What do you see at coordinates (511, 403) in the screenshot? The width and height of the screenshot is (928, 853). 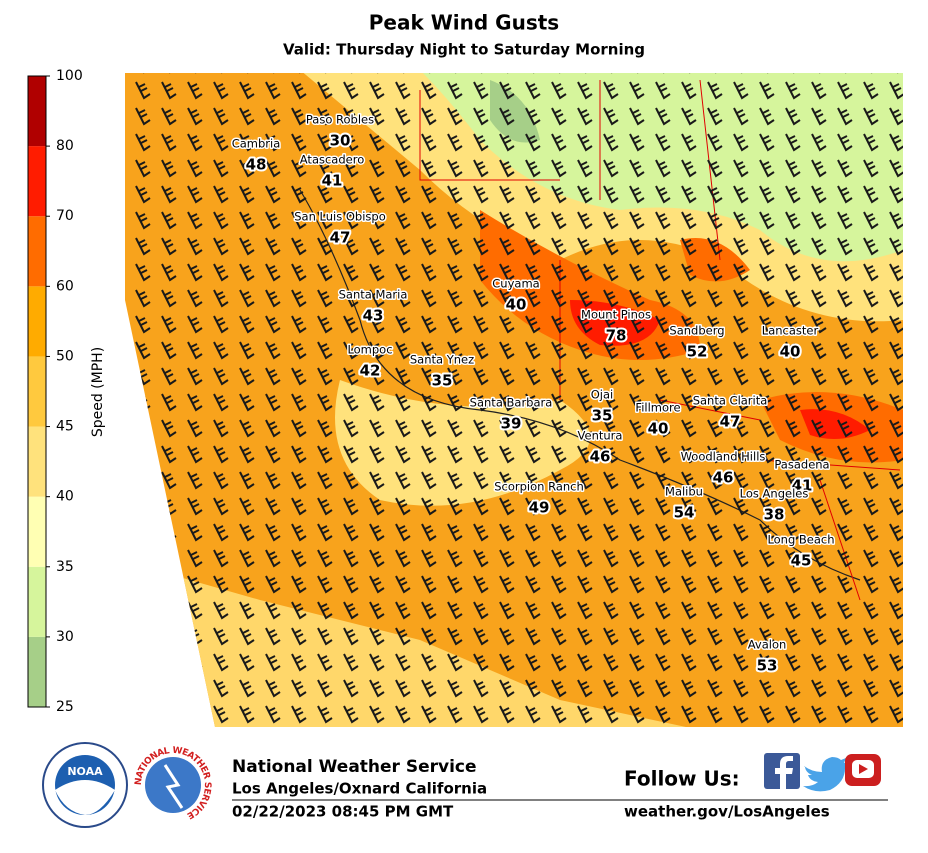 I see `city-name: Santa Barbara` at bounding box center [511, 403].